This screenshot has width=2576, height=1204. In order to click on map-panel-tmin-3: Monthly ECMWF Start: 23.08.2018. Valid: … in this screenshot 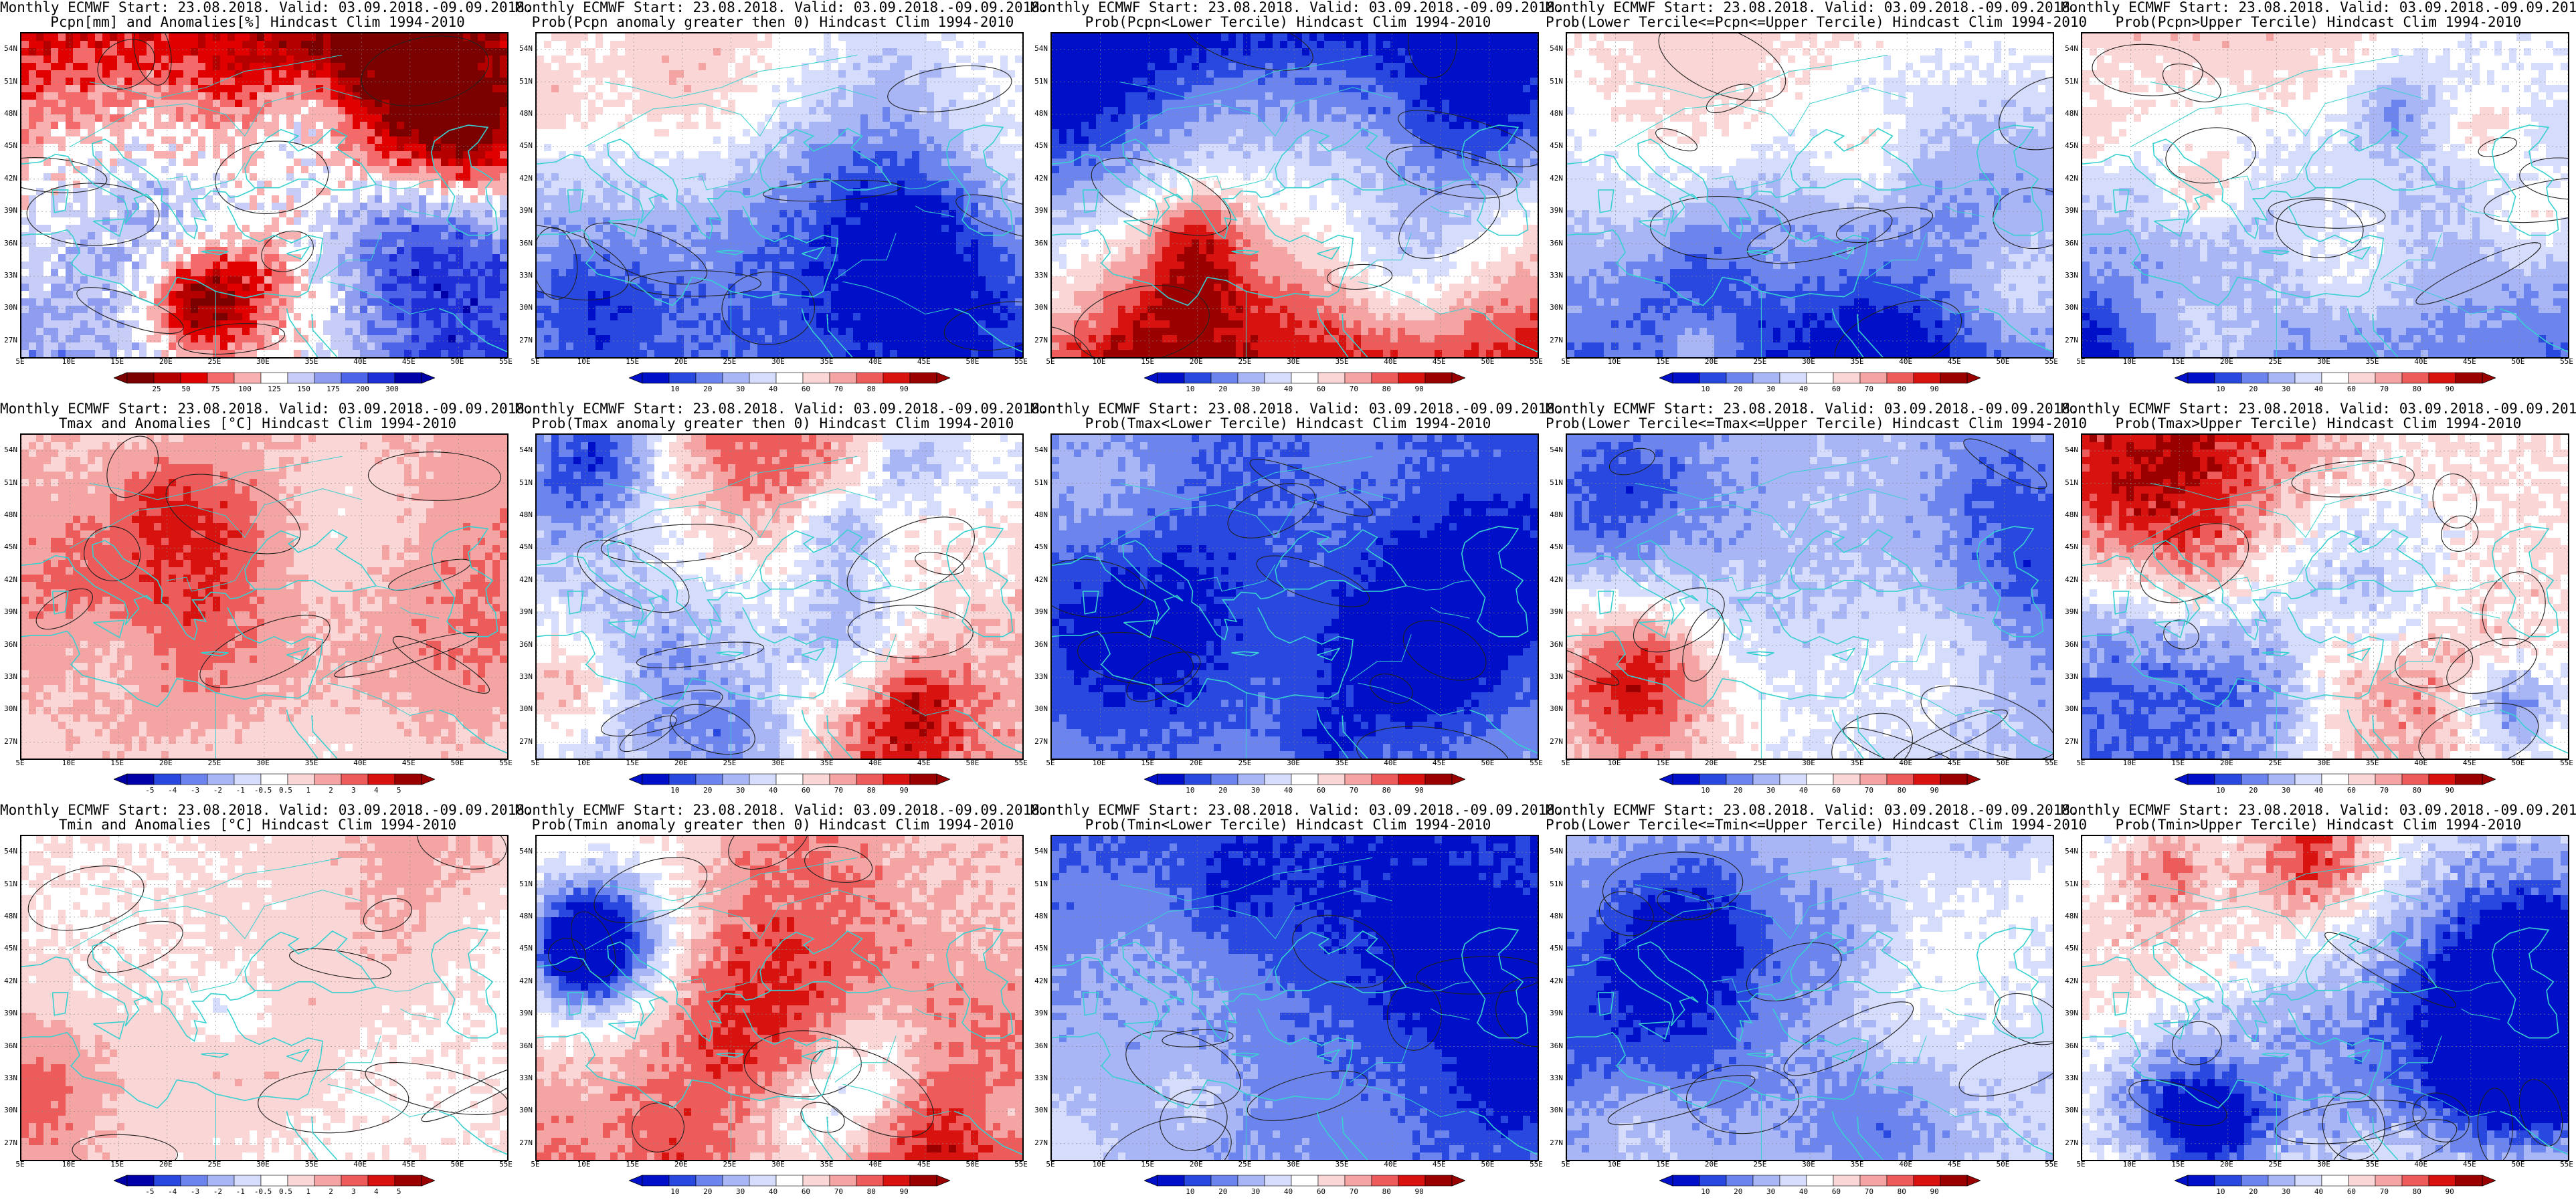, I will do `click(1297, 1003)`.